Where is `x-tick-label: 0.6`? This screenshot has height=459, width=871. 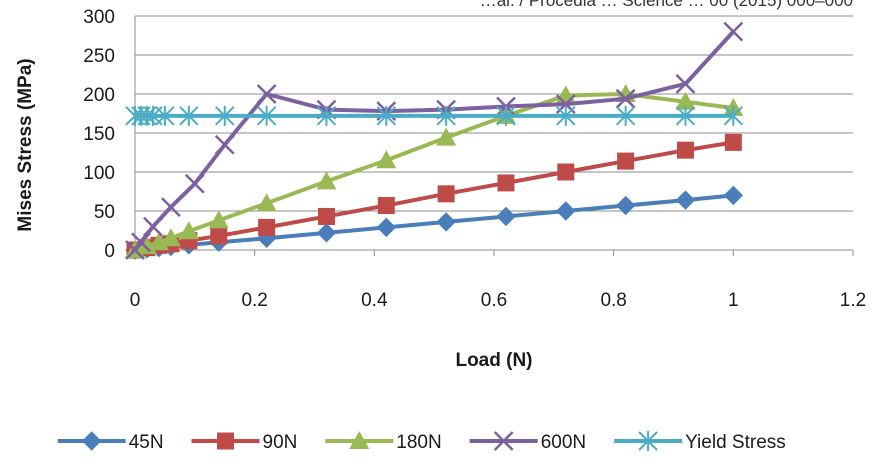 x-tick-label: 0.6 is located at coordinates (494, 300).